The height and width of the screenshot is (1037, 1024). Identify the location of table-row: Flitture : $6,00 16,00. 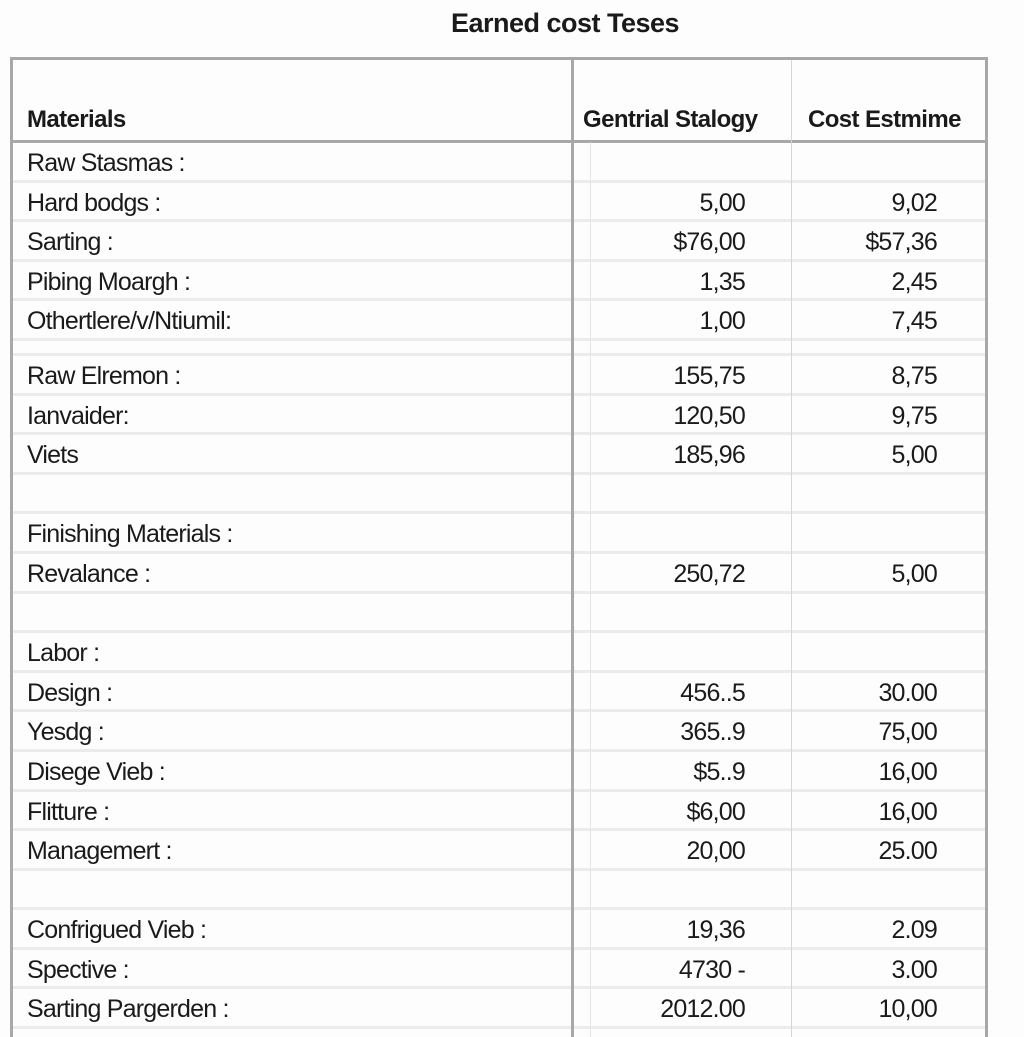
(499, 812).